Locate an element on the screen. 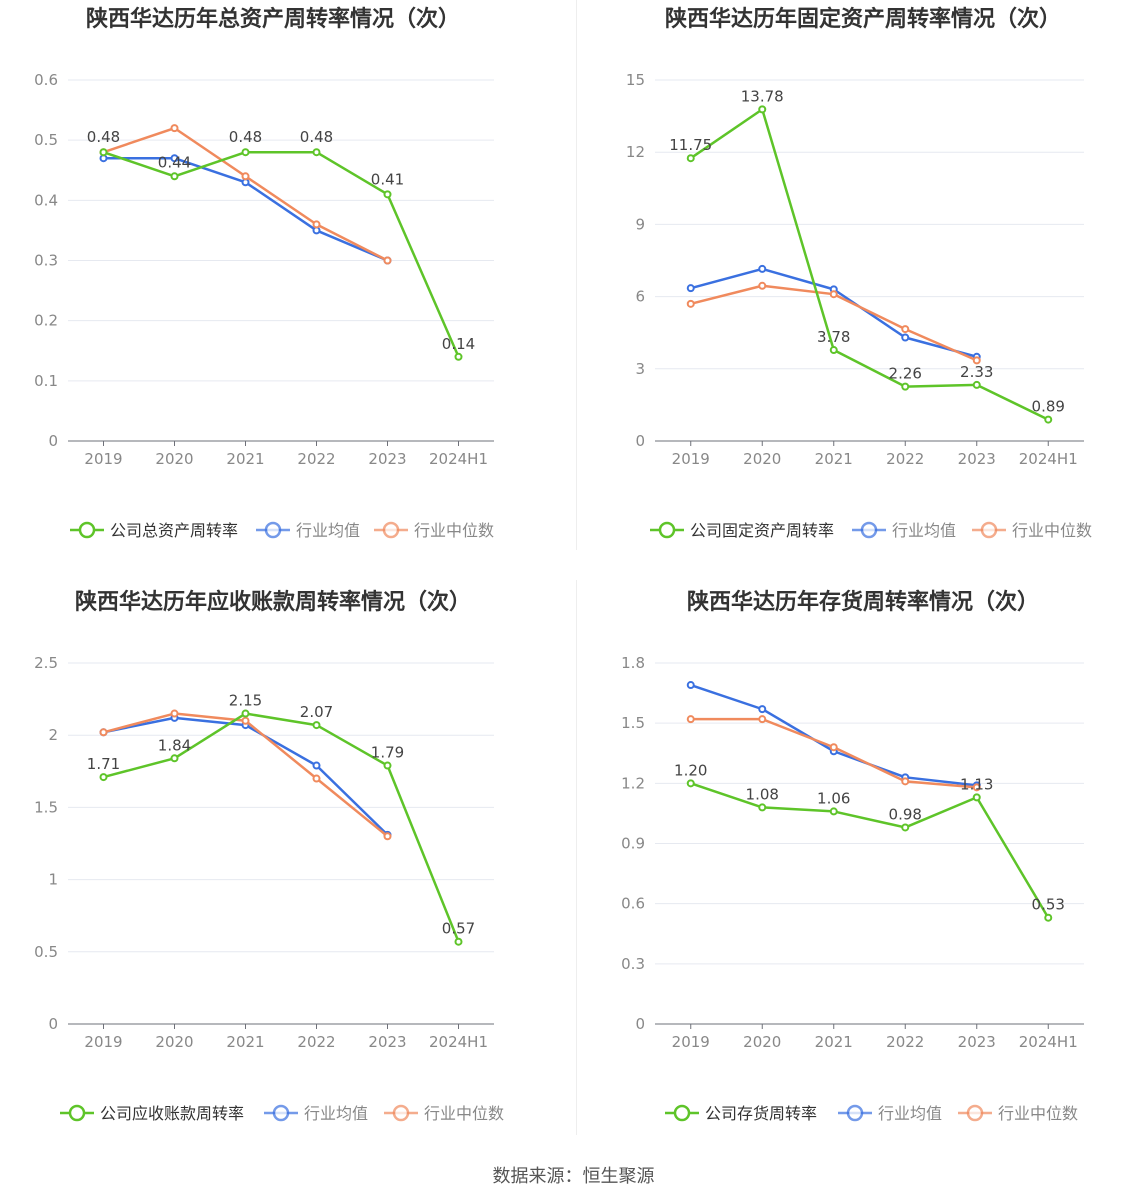 The image size is (1147, 1202). y-tick-label: 2.5 is located at coordinates (46, 663).